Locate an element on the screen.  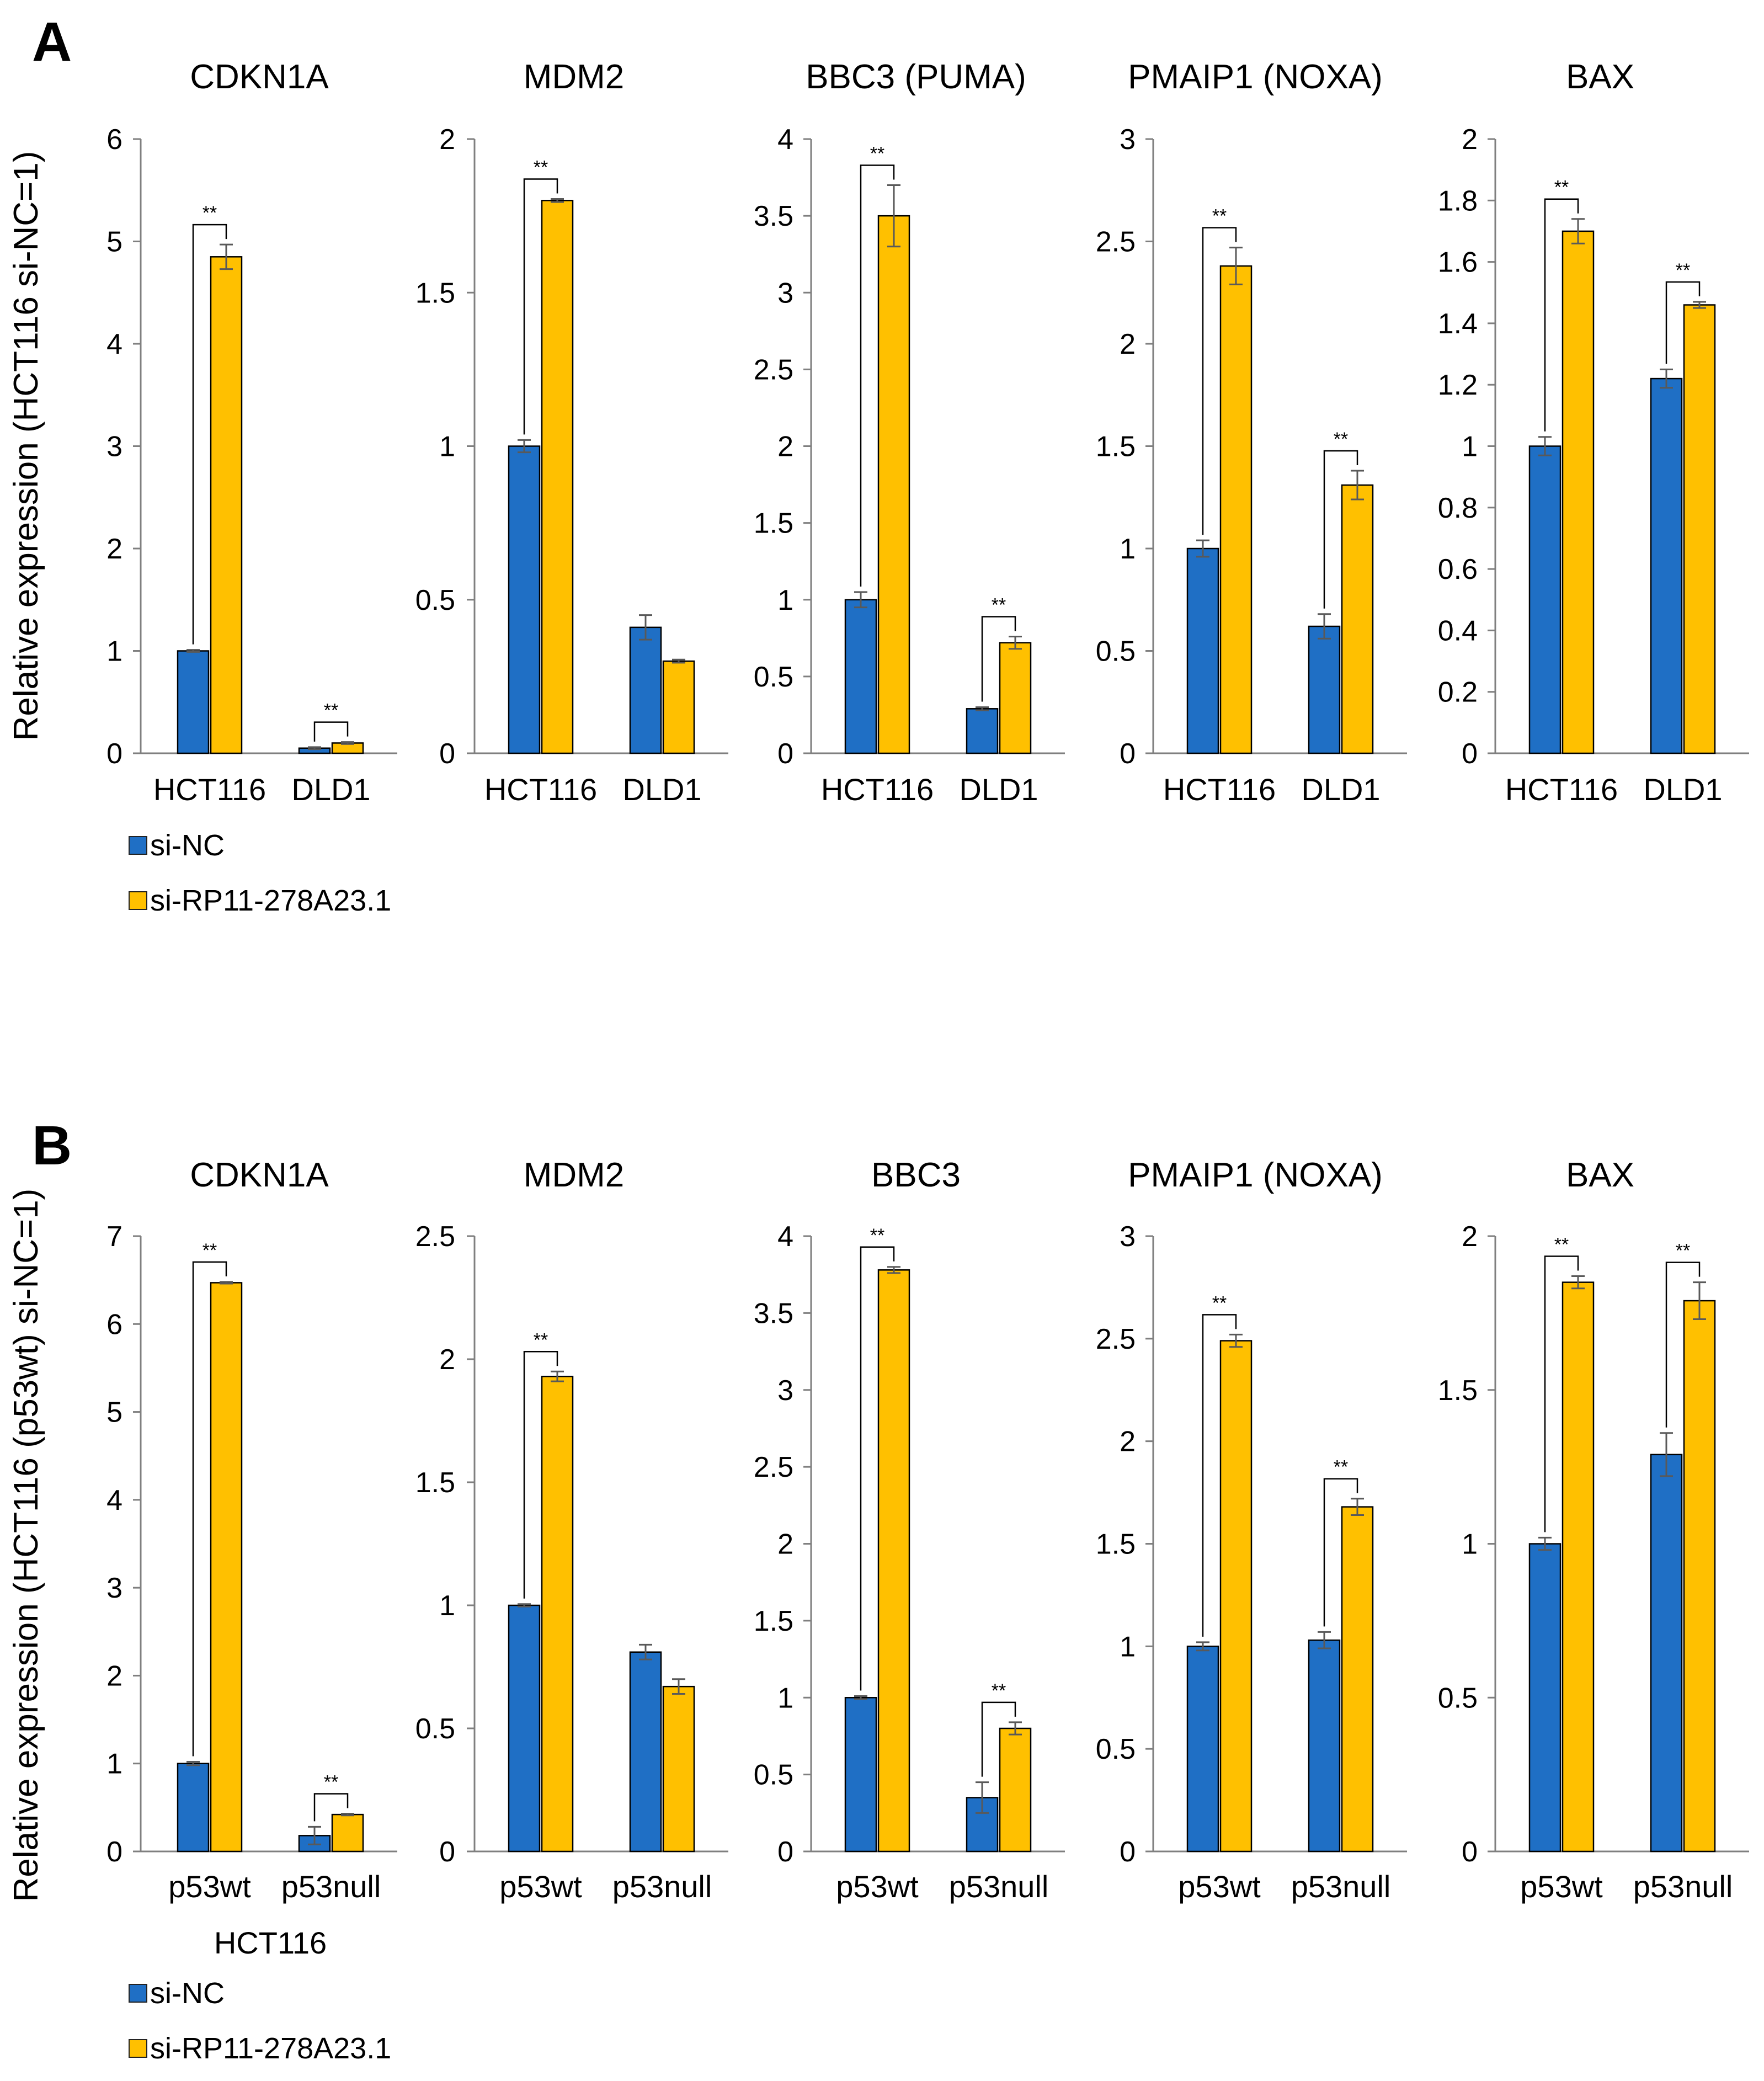
y-tick-label-B-2-3: 1.5 is located at coordinates (773, 1621).